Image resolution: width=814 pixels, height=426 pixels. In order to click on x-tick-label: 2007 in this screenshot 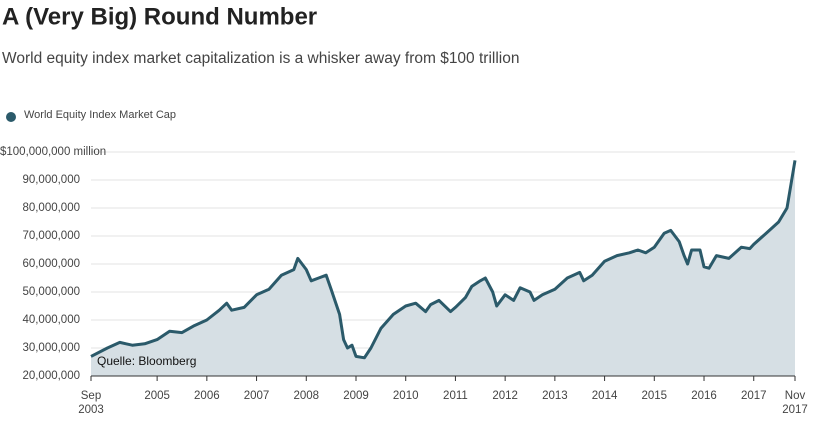, I will do `click(257, 396)`.